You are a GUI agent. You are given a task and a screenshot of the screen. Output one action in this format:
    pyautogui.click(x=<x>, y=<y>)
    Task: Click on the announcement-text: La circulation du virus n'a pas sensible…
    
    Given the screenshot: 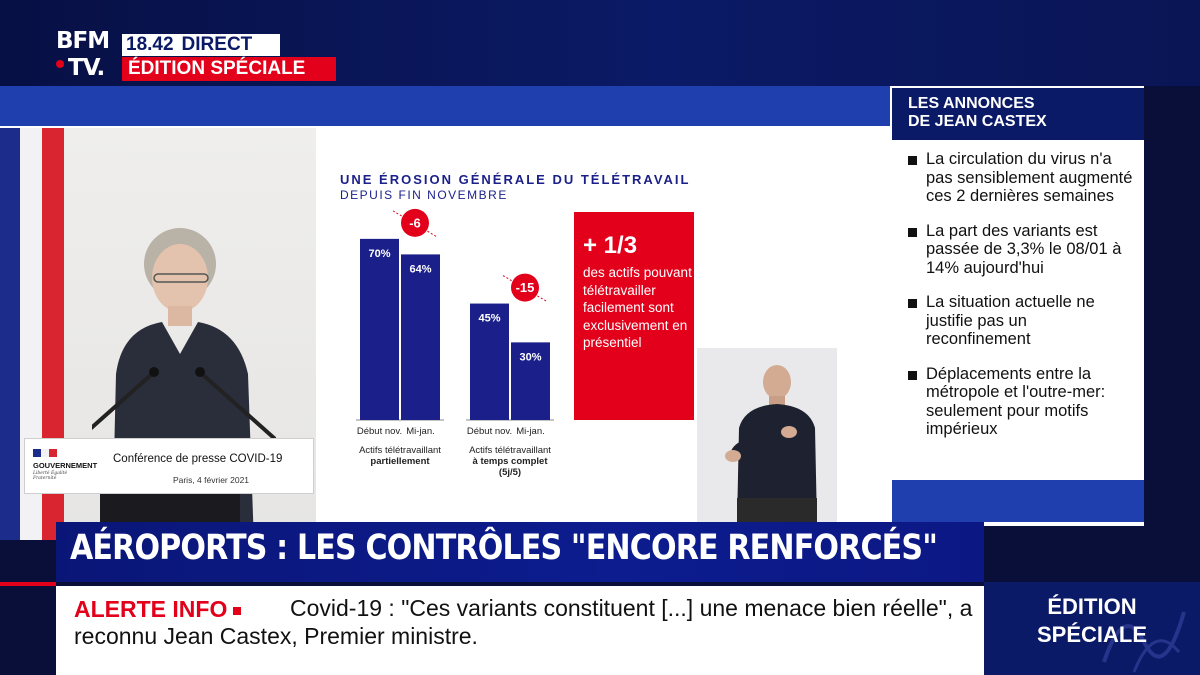 What is the action you would take?
    pyautogui.click(x=1029, y=177)
    